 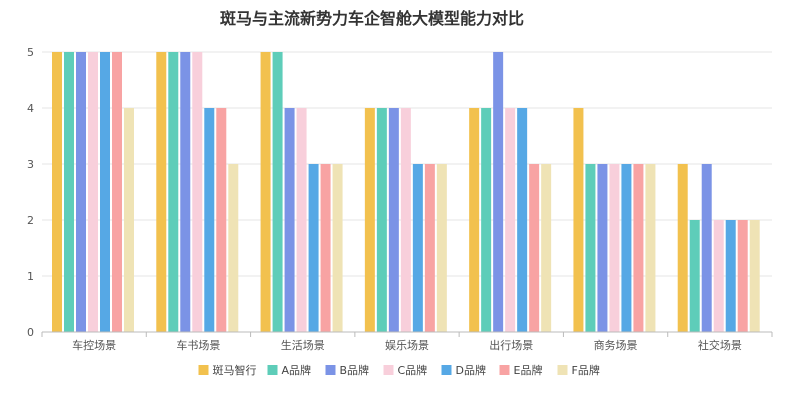 I want to click on legend: 斑马智行 A品牌 B品牌 C品牌 D品牌 E品牌 F品牌, so click(x=399, y=370).